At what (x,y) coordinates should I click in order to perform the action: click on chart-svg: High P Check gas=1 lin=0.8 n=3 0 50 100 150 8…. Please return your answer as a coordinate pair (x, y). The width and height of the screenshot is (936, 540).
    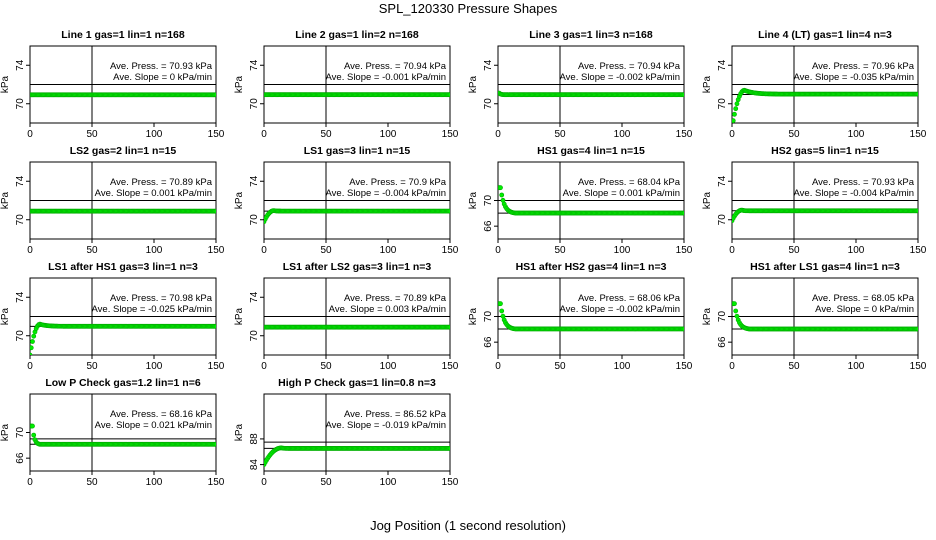
    Looking at the image, I should click on (346, 432).